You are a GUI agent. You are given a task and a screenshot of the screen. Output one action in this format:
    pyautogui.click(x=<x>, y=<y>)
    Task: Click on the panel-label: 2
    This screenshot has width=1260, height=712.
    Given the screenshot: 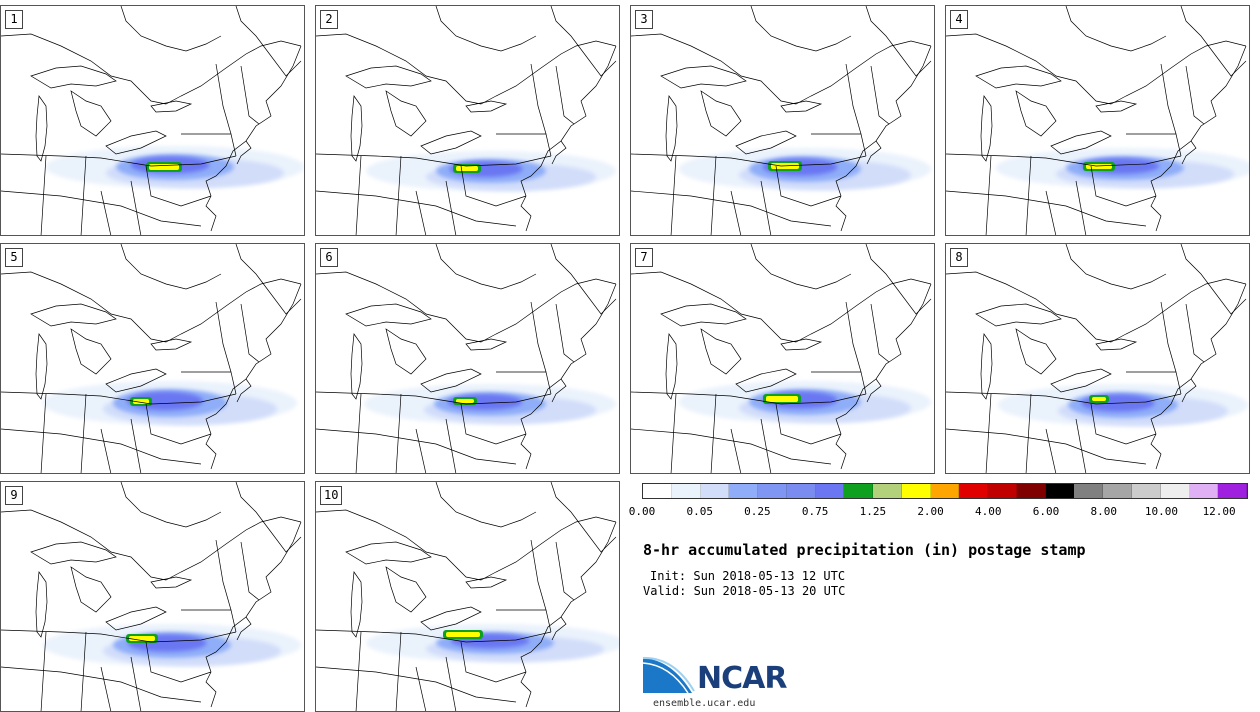 What is the action you would take?
    pyautogui.click(x=329, y=19)
    